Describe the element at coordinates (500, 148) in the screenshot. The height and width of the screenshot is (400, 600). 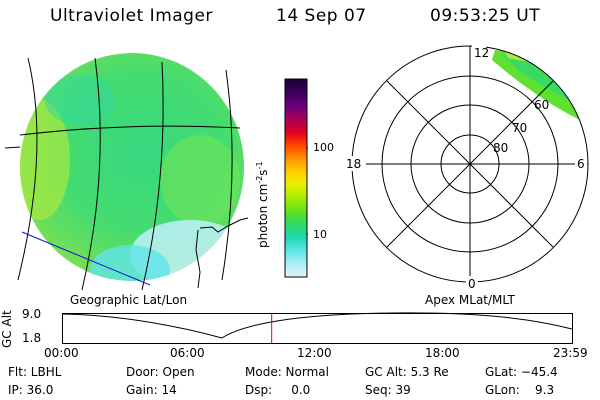
I see `mlat-80-label: 80` at that location.